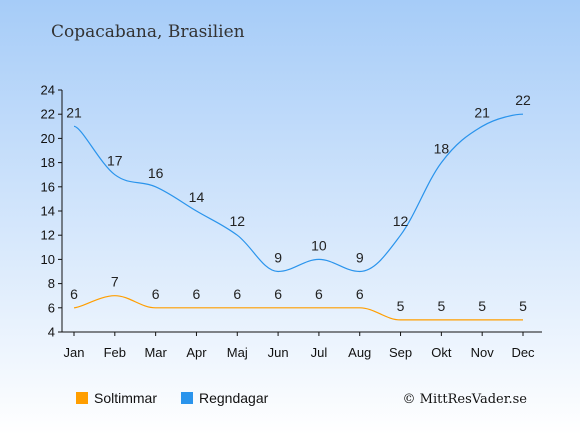 This screenshot has width=580, height=435. What do you see at coordinates (483, 352) in the screenshot?
I see `x-tick-label: Nov` at bounding box center [483, 352].